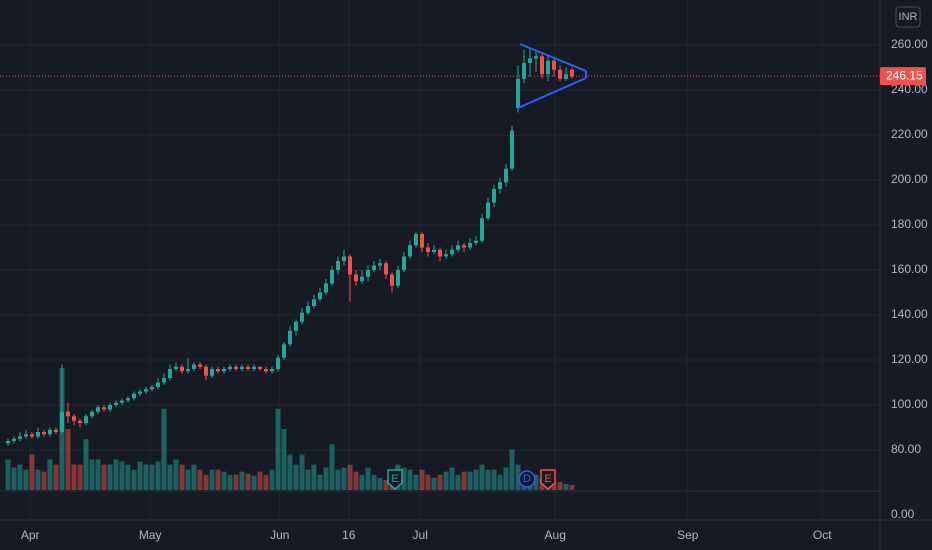 The width and height of the screenshot is (932, 550). What do you see at coordinates (909, 89) in the screenshot?
I see `y-tick-label: 240.00` at bounding box center [909, 89].